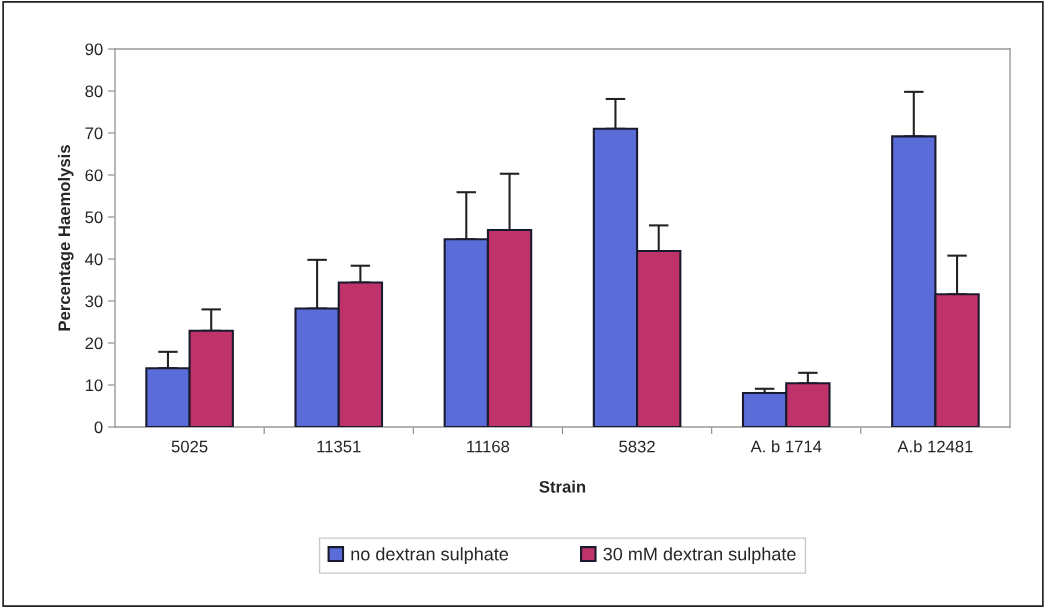 Image resolution: width=1046 pixels, height=608 pixels. I want to click on x-tick-label: A. b 1714, so click(786, 446).